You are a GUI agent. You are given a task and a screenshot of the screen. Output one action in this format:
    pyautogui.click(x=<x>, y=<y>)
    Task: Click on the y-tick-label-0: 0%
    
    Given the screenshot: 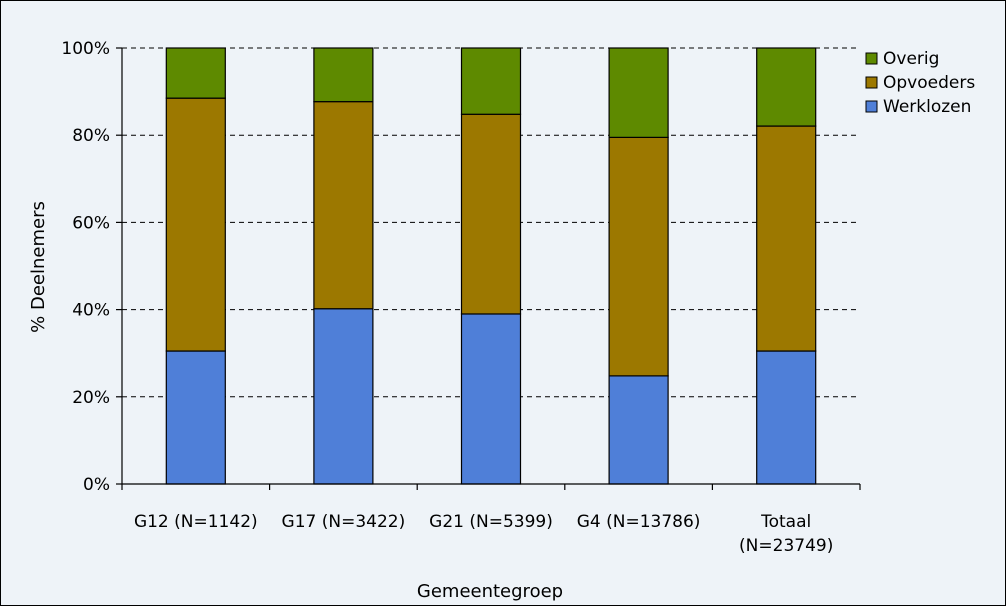 What is the action you would take?
    pyautogui.click(x=96, y=485)
    